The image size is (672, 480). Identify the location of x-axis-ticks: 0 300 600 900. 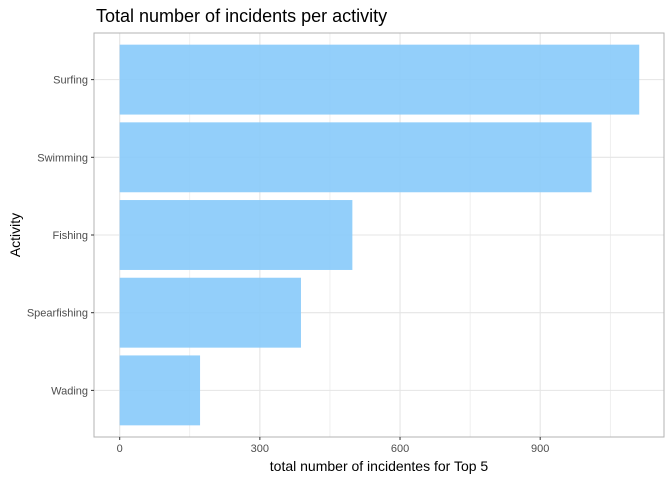
(333, 446).